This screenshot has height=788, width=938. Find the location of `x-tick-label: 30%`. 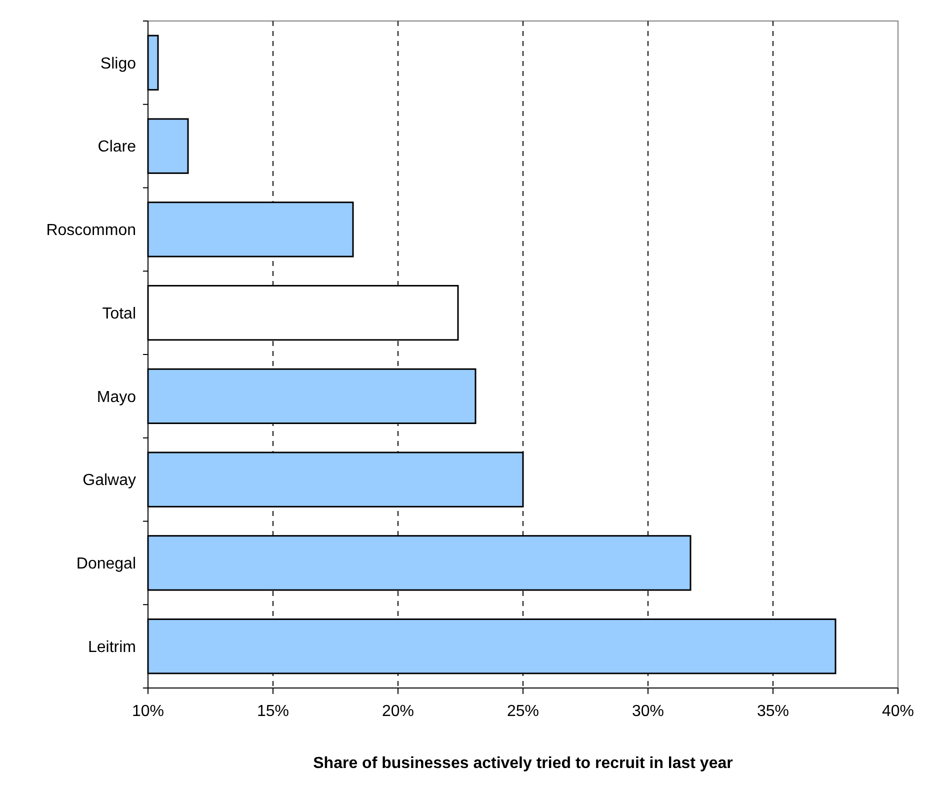

x-tick-label: 30% is located at coordinates (648, 711).